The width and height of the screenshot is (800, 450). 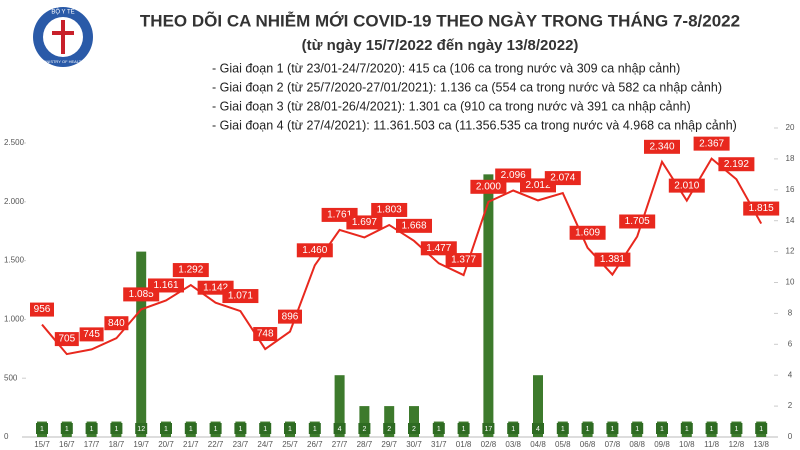 I want to click on data-label: 2.340, so click(x=661, y=146).